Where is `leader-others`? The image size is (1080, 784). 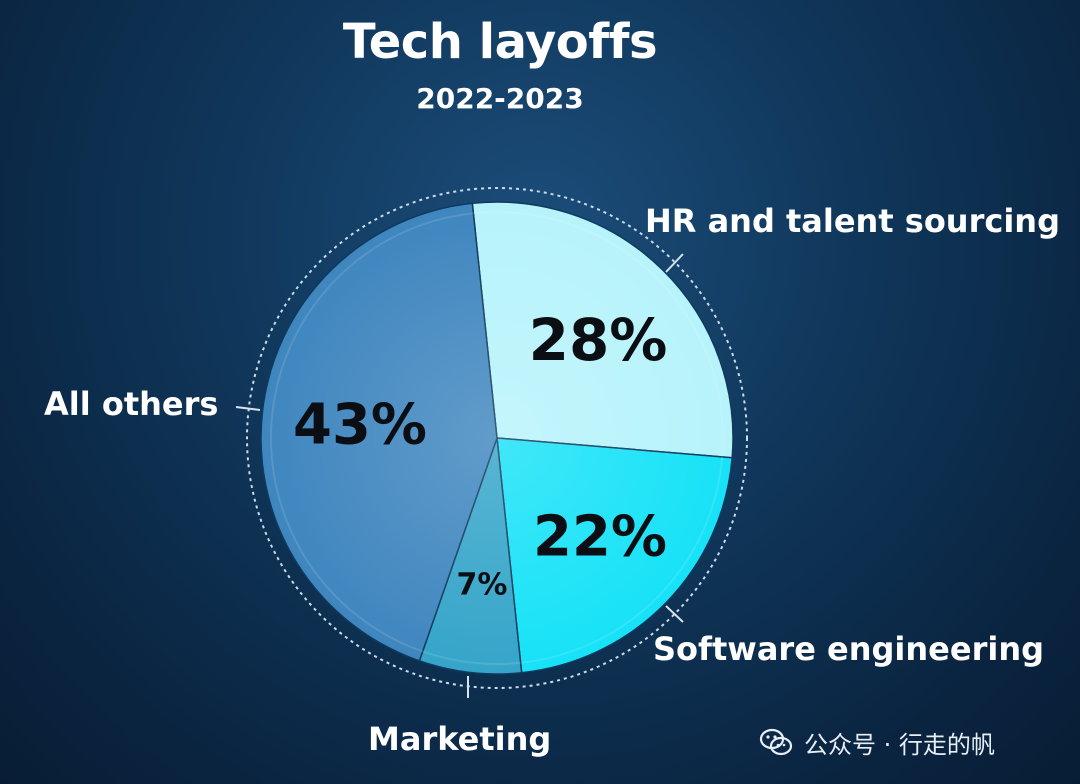 leader-others is located at coordinates (248, 408).